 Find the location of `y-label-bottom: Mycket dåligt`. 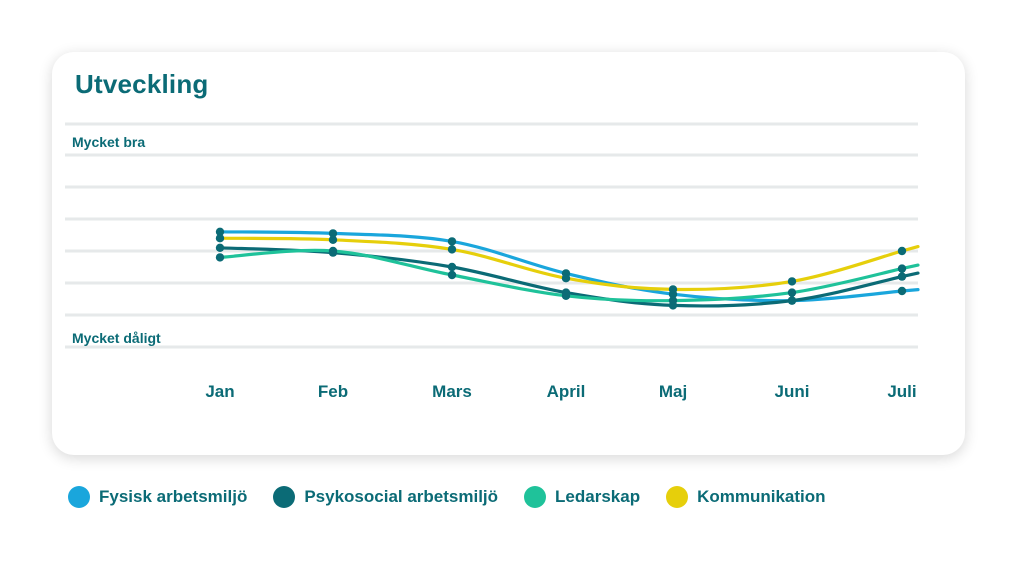

y-label-bottom: Mycket dåligt is located at coordinates (116, 338).